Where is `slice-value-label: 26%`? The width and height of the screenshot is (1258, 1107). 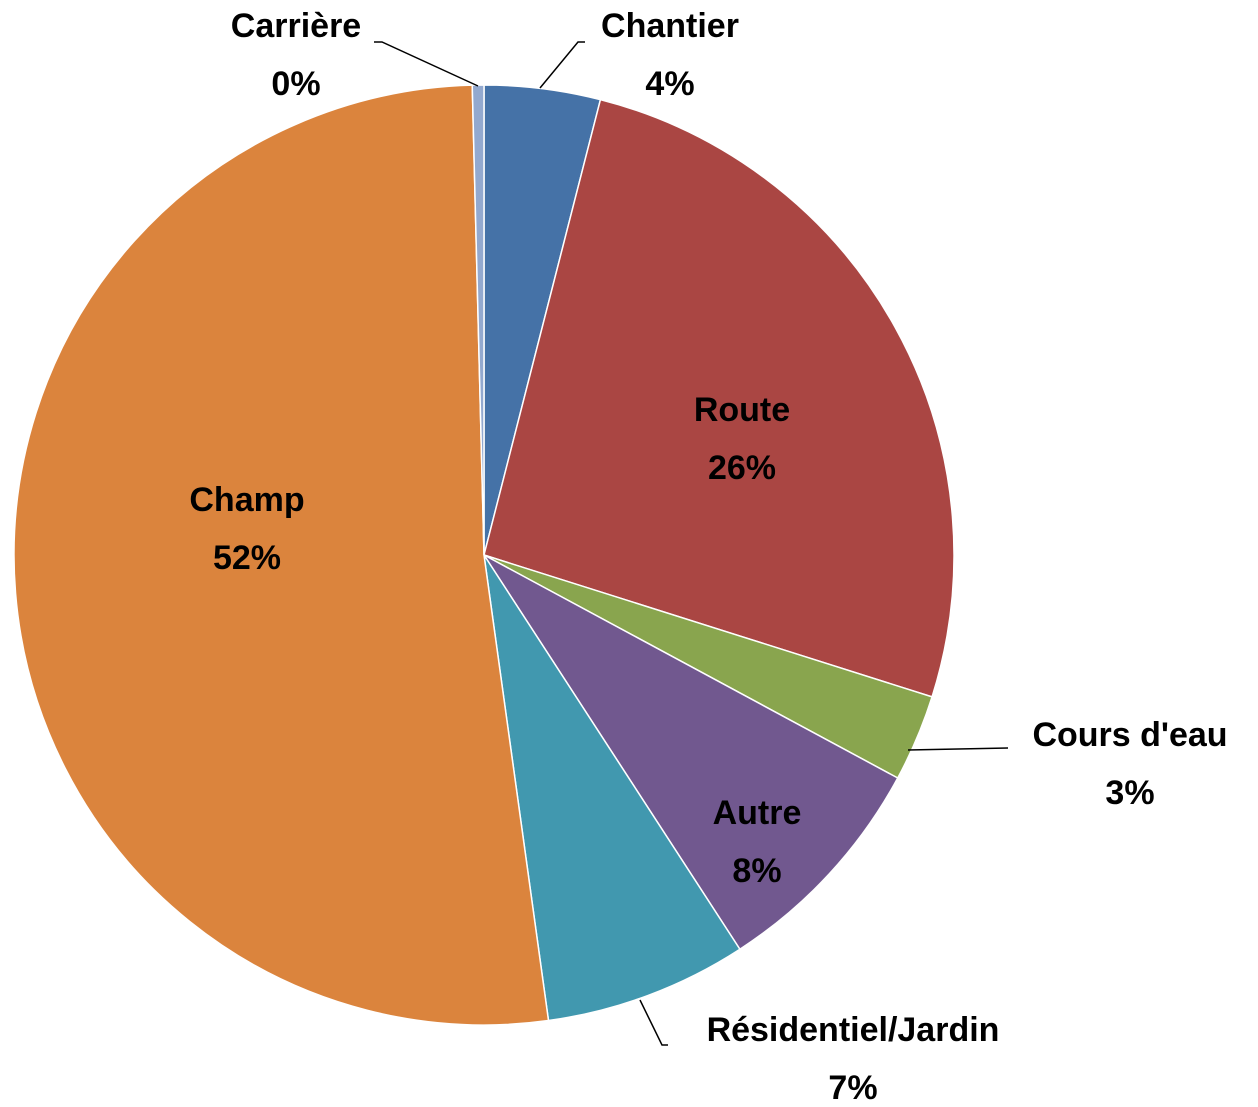
slice-value-label: 26% is located at coordinates (742, 468).